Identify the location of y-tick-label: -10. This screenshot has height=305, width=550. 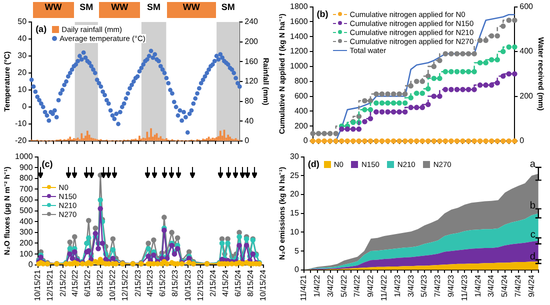
(21, 123).